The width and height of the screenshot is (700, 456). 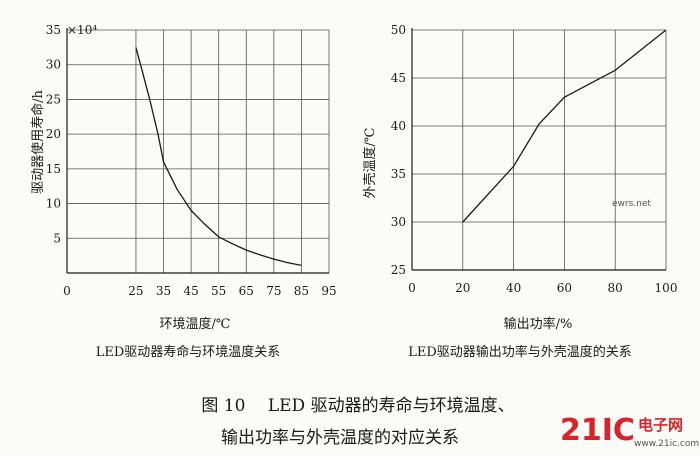 What do you see at coordinates (398, 222) in the screenshot?
I see `chart-right-y-tick-label: 30` at bounding box center [398, 222].